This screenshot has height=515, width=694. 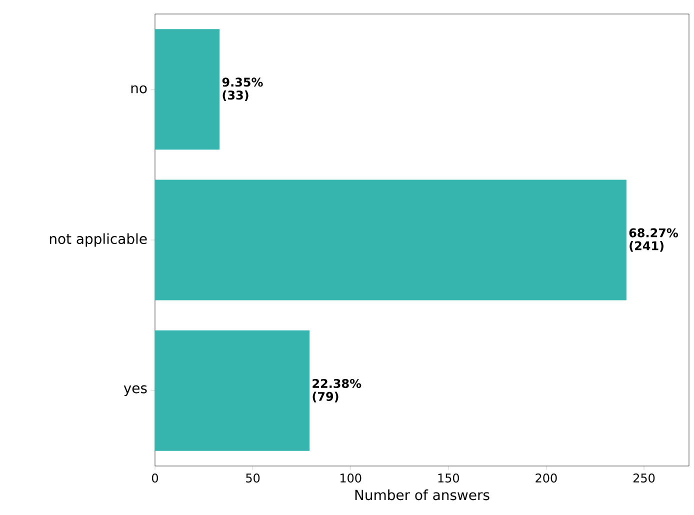 I want to click on x-tick-label: 250, so click(x=644, y=478).